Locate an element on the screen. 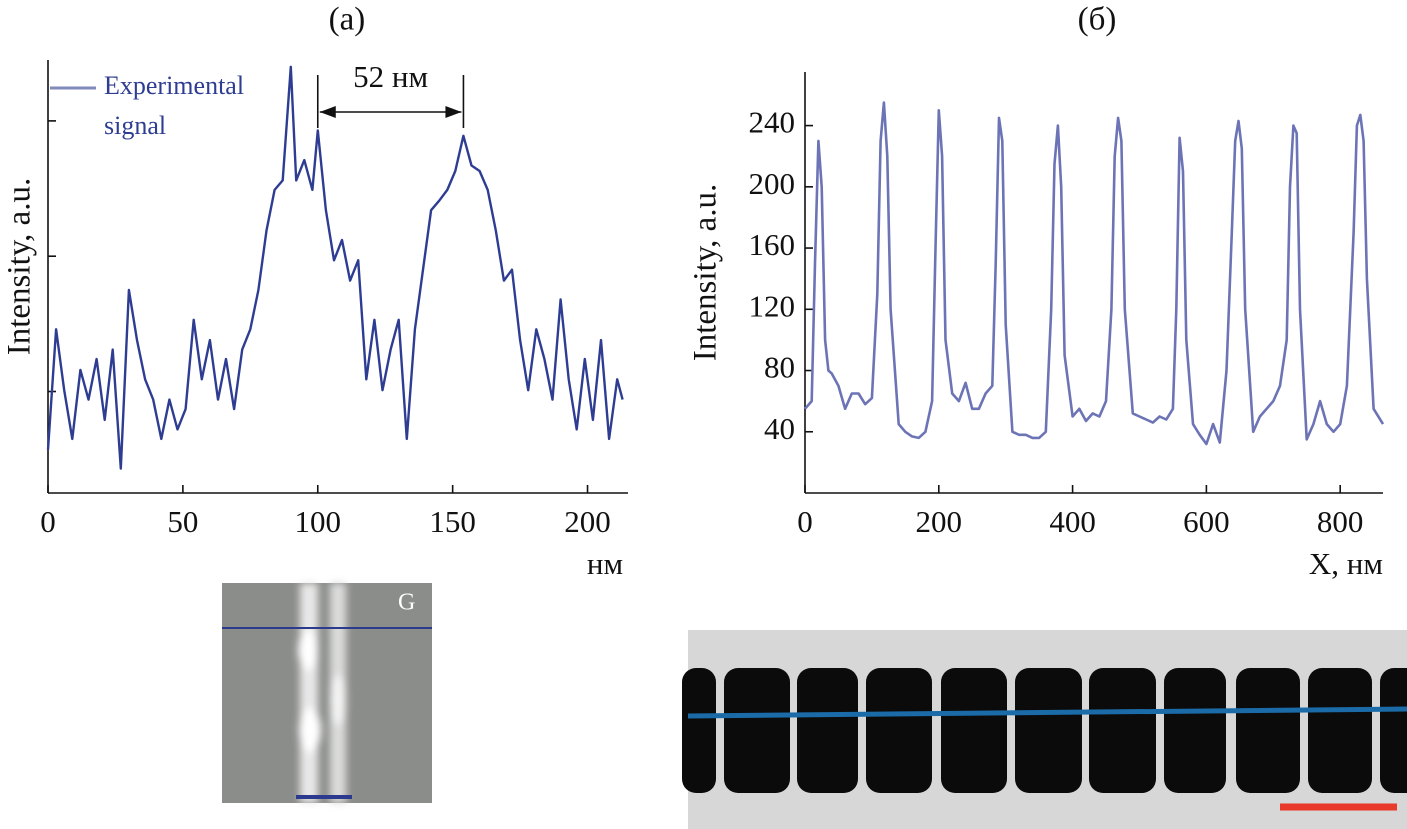 This screenshot has width=1407, height=829. x-tick-label: 50 is located at coordinates (182, 521).